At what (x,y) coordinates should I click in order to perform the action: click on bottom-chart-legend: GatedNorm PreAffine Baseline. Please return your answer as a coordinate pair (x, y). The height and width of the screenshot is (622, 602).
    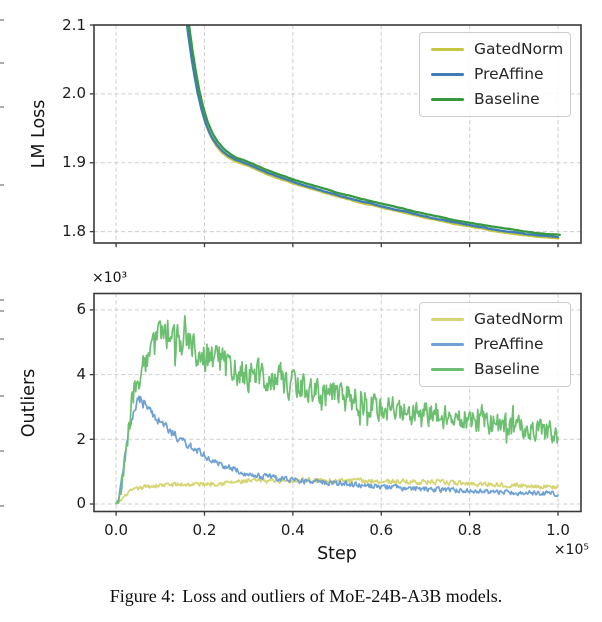
    Looking at the image, I should click on (495, 344).